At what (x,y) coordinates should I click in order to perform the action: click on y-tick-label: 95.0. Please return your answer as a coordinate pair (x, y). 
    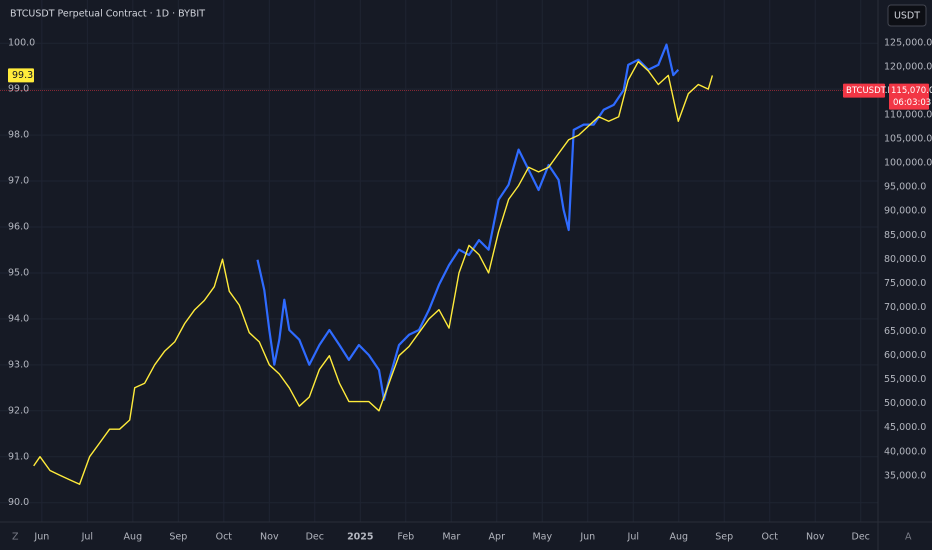
    Looking at the image, I should click on (18, 272).